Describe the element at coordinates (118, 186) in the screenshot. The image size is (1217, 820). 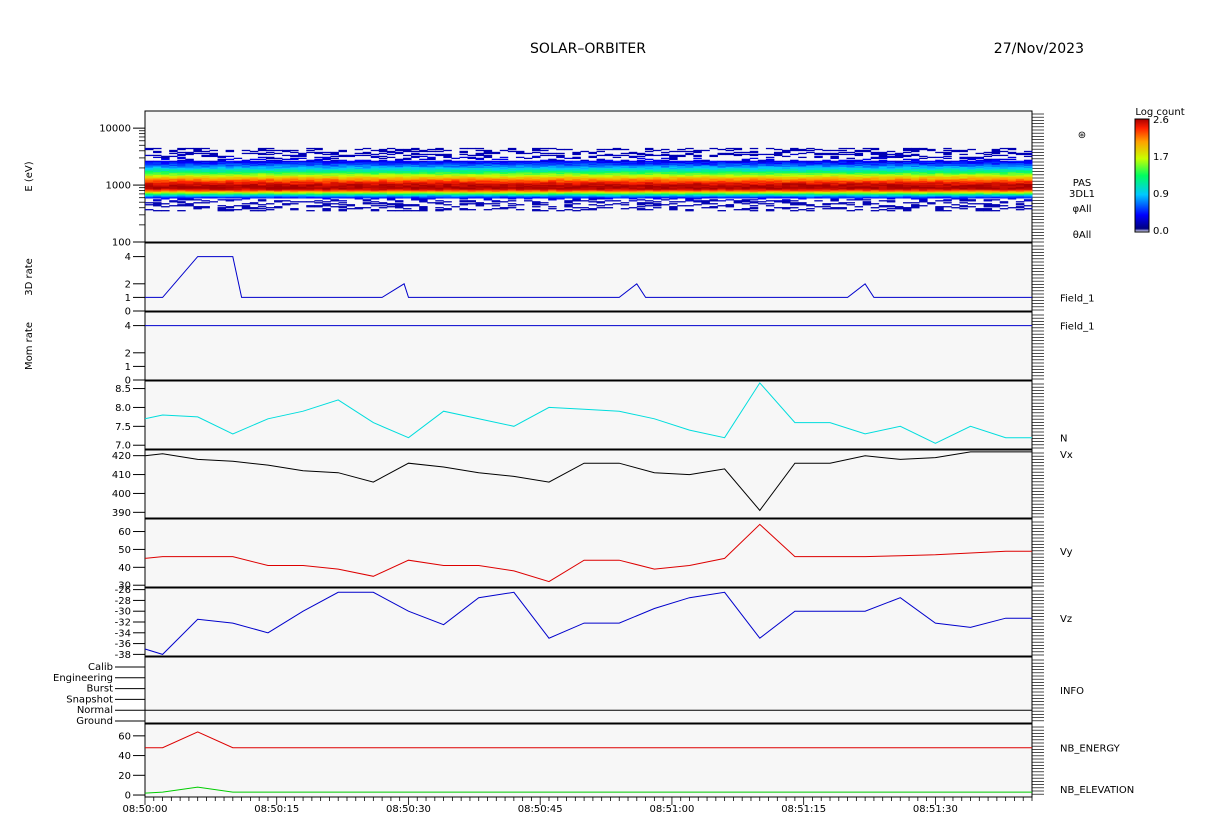
I see `panel-0-ytick-label: 1000` at that location.